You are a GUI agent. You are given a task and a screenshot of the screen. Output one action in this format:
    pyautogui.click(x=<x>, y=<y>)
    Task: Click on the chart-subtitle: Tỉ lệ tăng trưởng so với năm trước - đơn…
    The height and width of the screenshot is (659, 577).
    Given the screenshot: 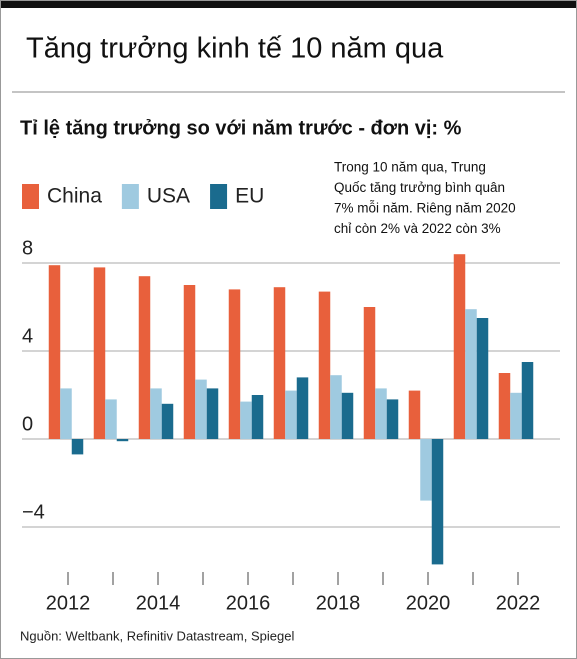 What is the action you would take?
    pyautogui.click(x=241, y=128)
    